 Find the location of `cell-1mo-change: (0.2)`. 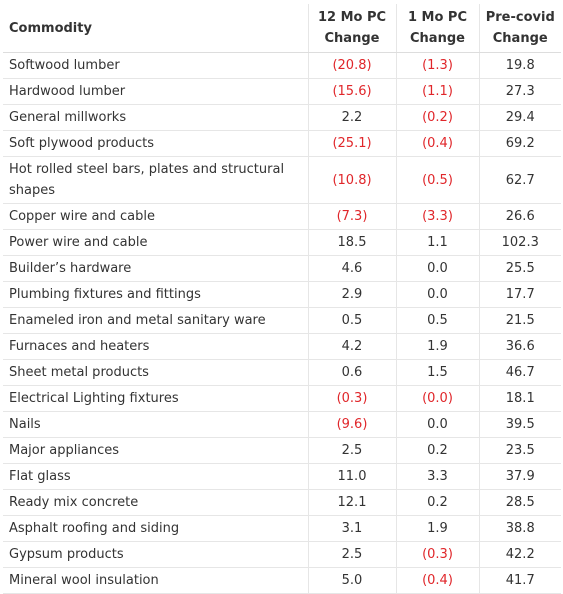

cell-1mo-change: (0.2) is located at coordinates (437, 117).